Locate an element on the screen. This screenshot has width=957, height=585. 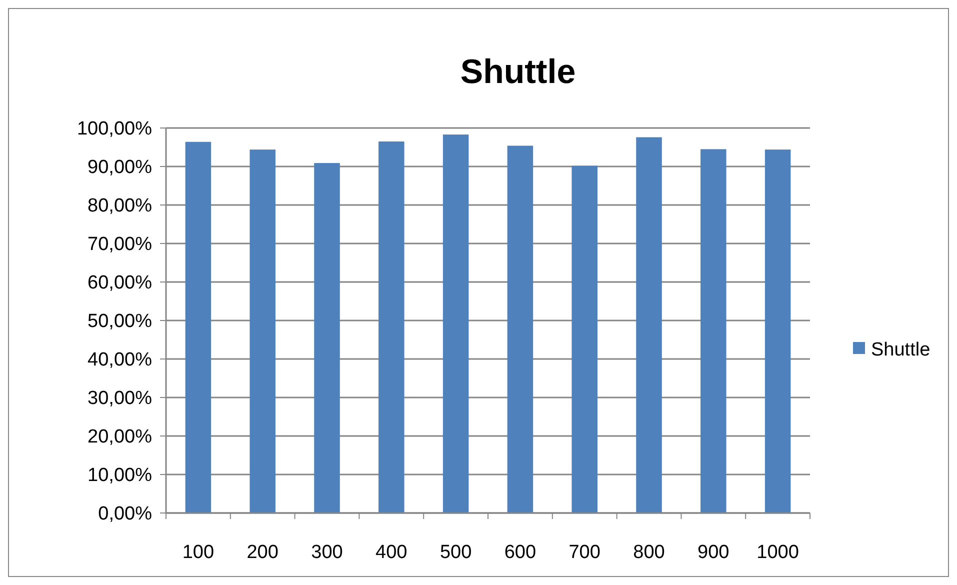
x-tick-label: 400 is located at coordinates (392, 552).